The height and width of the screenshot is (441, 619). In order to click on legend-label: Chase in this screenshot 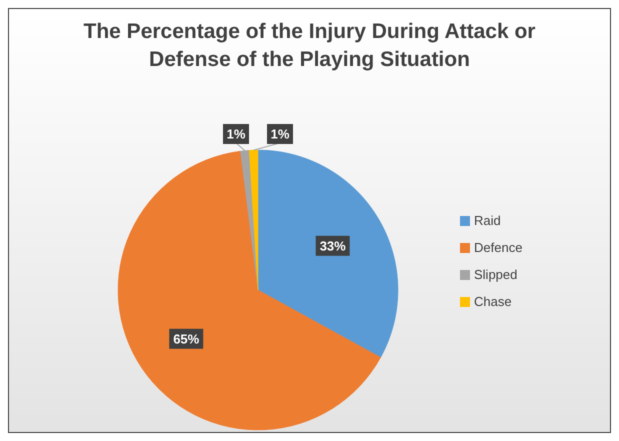, I will do `click(493, 301)`.